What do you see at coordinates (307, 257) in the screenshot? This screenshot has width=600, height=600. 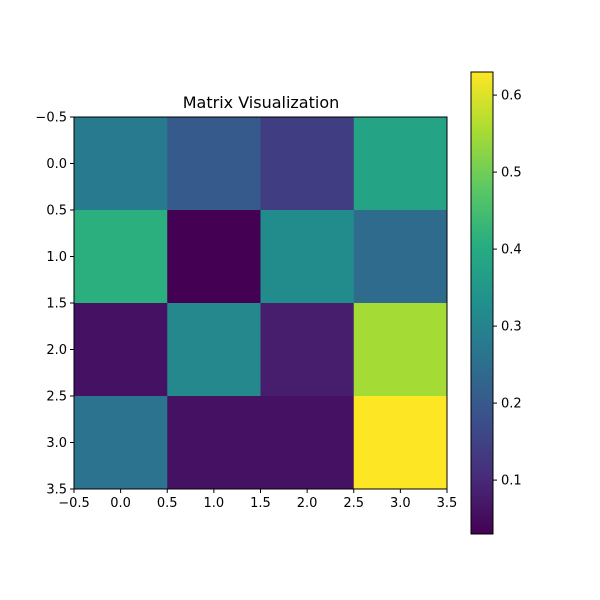 I see `heatmap-cell-r1-c2` at bounding box center [307, 257].